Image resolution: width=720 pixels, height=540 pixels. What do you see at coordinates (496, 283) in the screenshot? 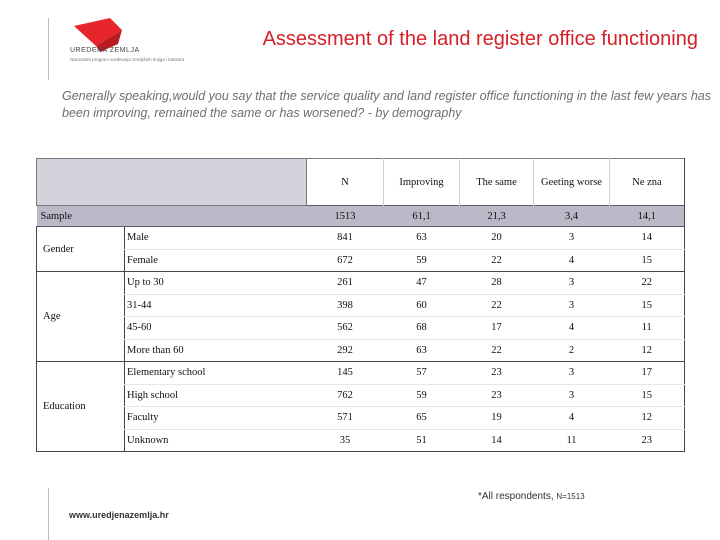
I see `cell-value: 28` at bounding box center [496, 283].